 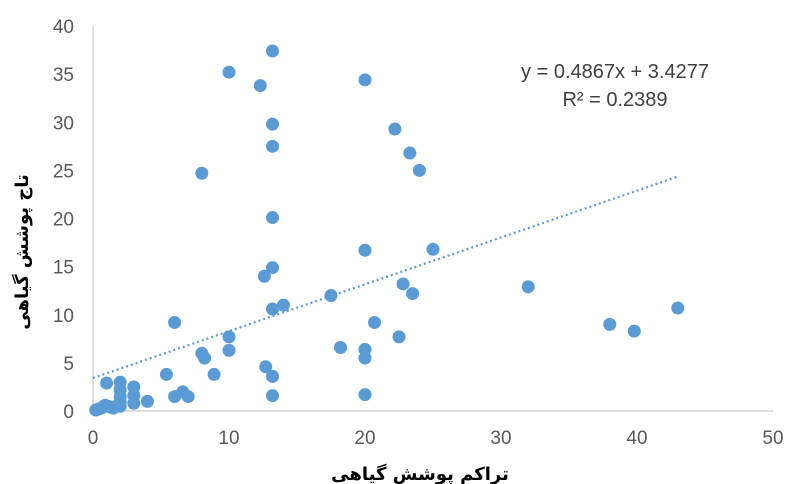 I want to click on y-tick-label: 0, so click(x=68, y=412).